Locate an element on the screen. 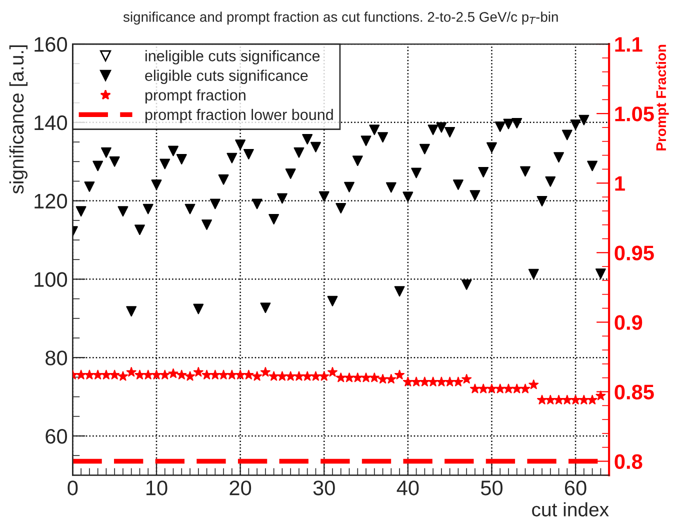  x-axis-title: cut index is located at coordinates (570, 509).